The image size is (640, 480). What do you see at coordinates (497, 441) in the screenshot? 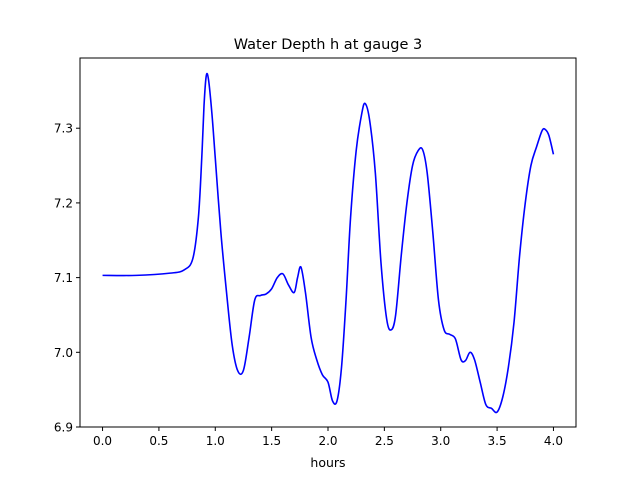
I see `x-tick-label: 3.5` at bounding box center [497, 441].